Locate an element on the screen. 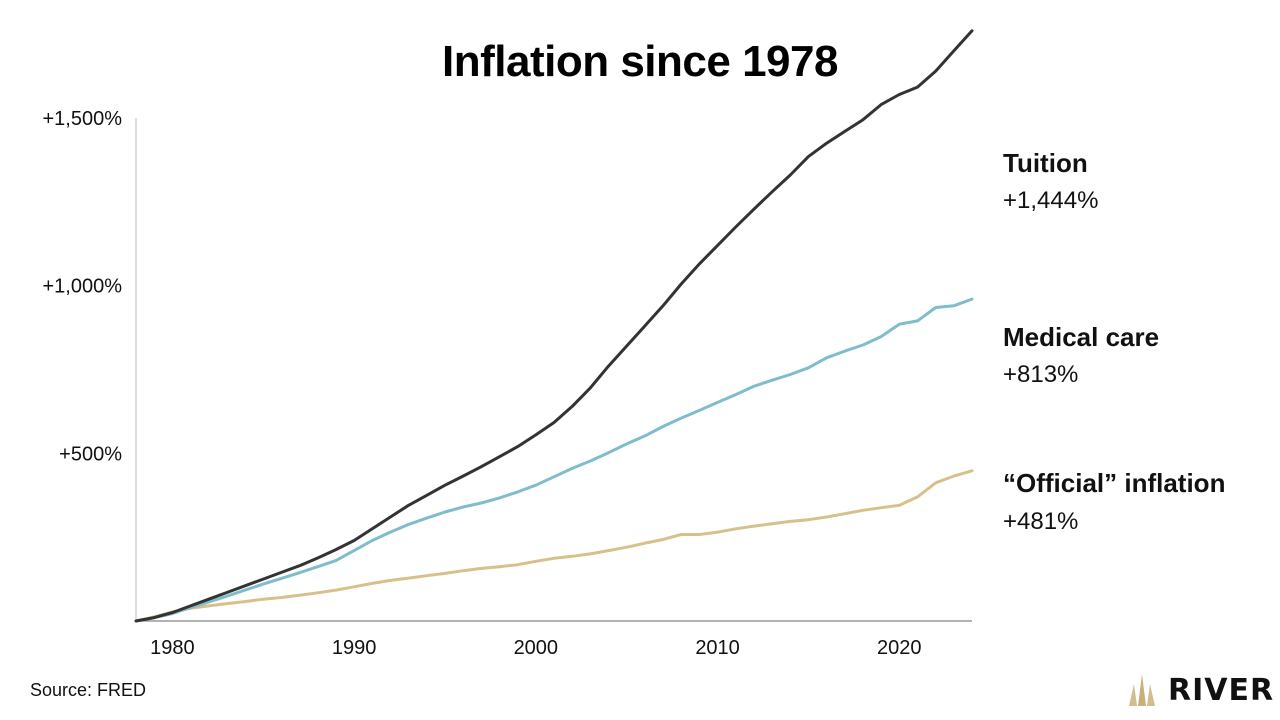 This screenshot has height=720, width=1280. x-tick-label: 2000 is located at coordinates (536, 648).